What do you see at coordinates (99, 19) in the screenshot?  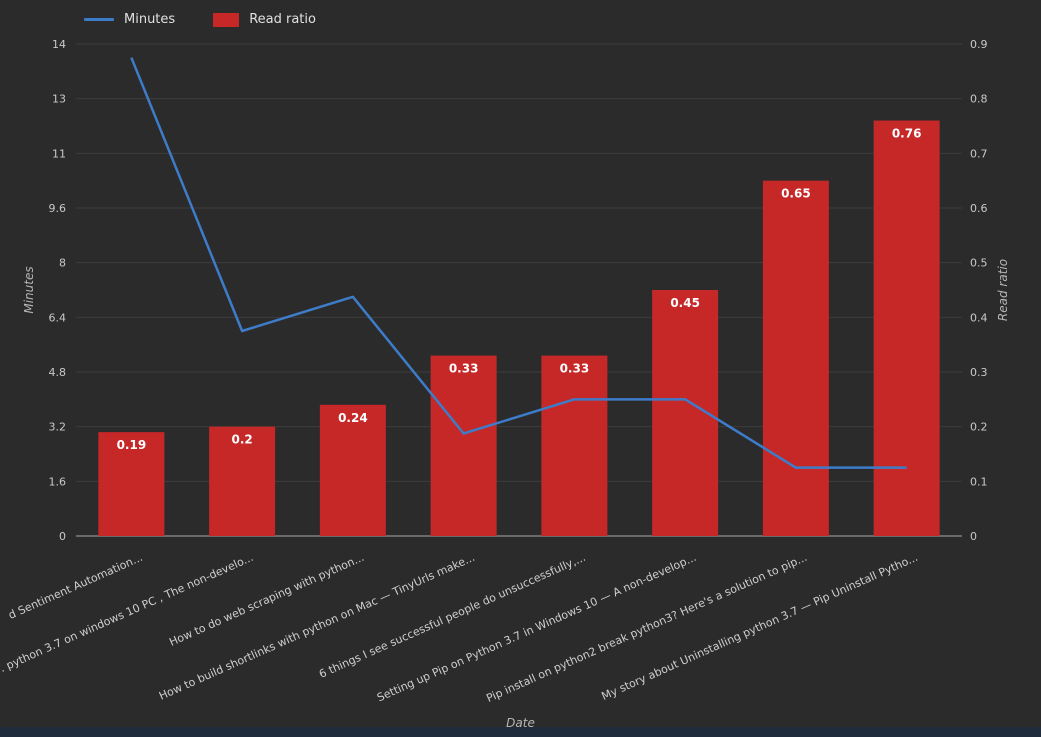 I see `minutes-line-swatch` at bounding box center [99, 19].